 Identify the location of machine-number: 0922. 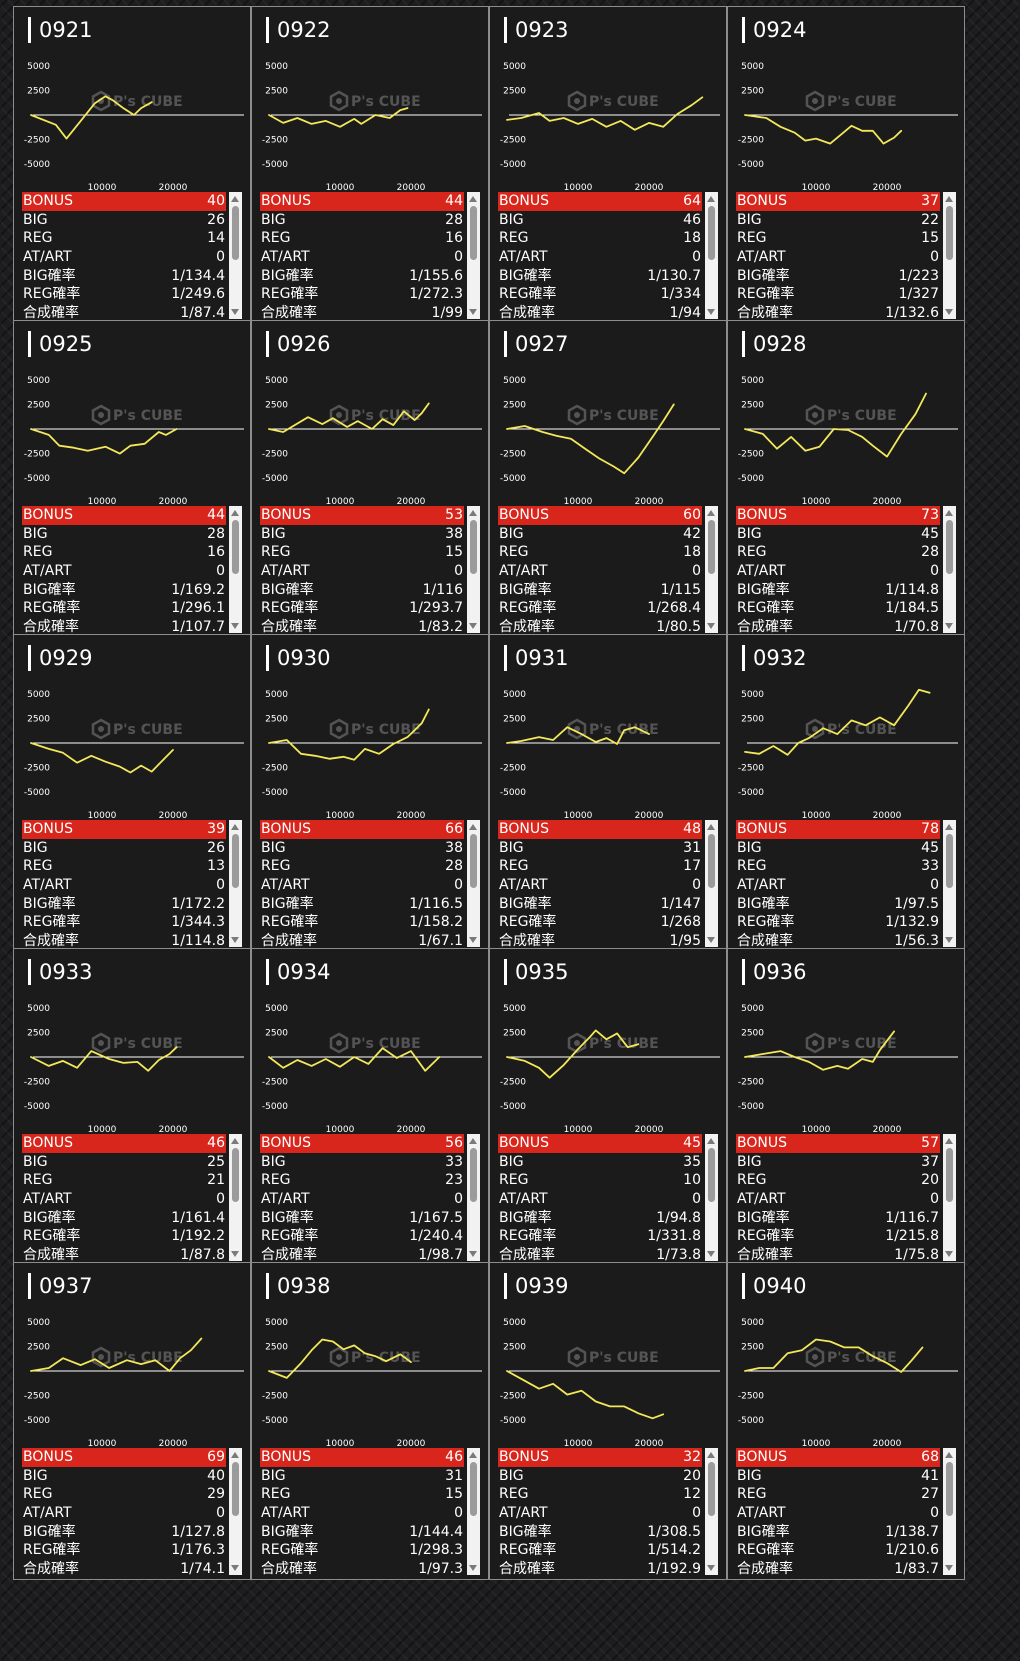
(298, 30).